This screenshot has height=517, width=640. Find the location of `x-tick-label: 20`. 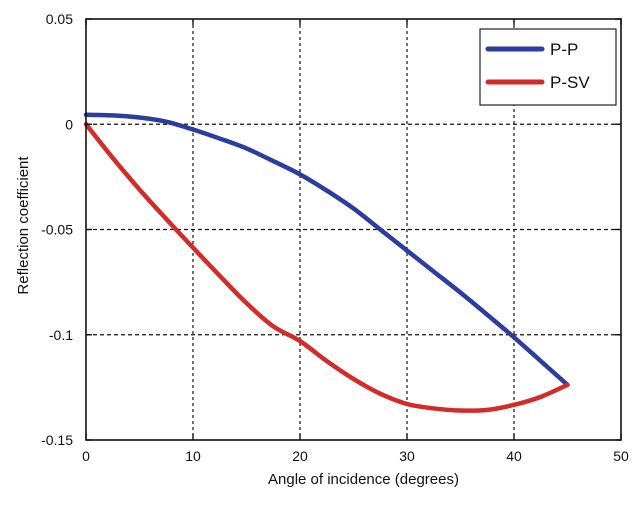

x-tick-label: 20 is located at coordinates (300, 456).